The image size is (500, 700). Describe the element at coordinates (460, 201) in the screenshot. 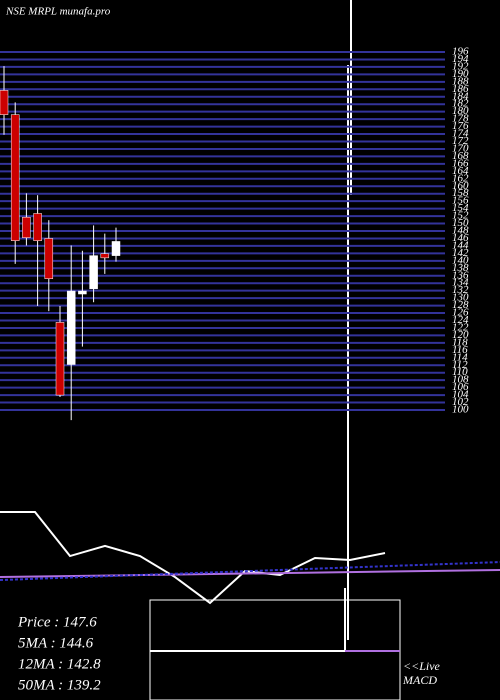

I see `y-tick-label: 156` at that location.